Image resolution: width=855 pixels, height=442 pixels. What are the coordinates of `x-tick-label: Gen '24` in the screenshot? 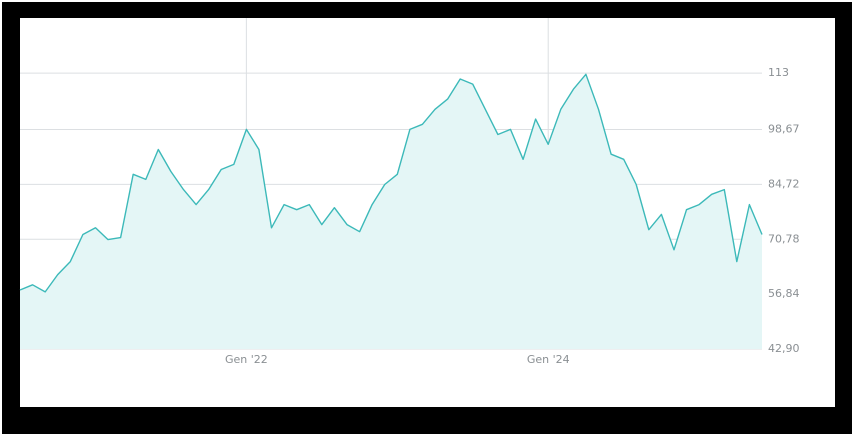 It's located at (548, 359).